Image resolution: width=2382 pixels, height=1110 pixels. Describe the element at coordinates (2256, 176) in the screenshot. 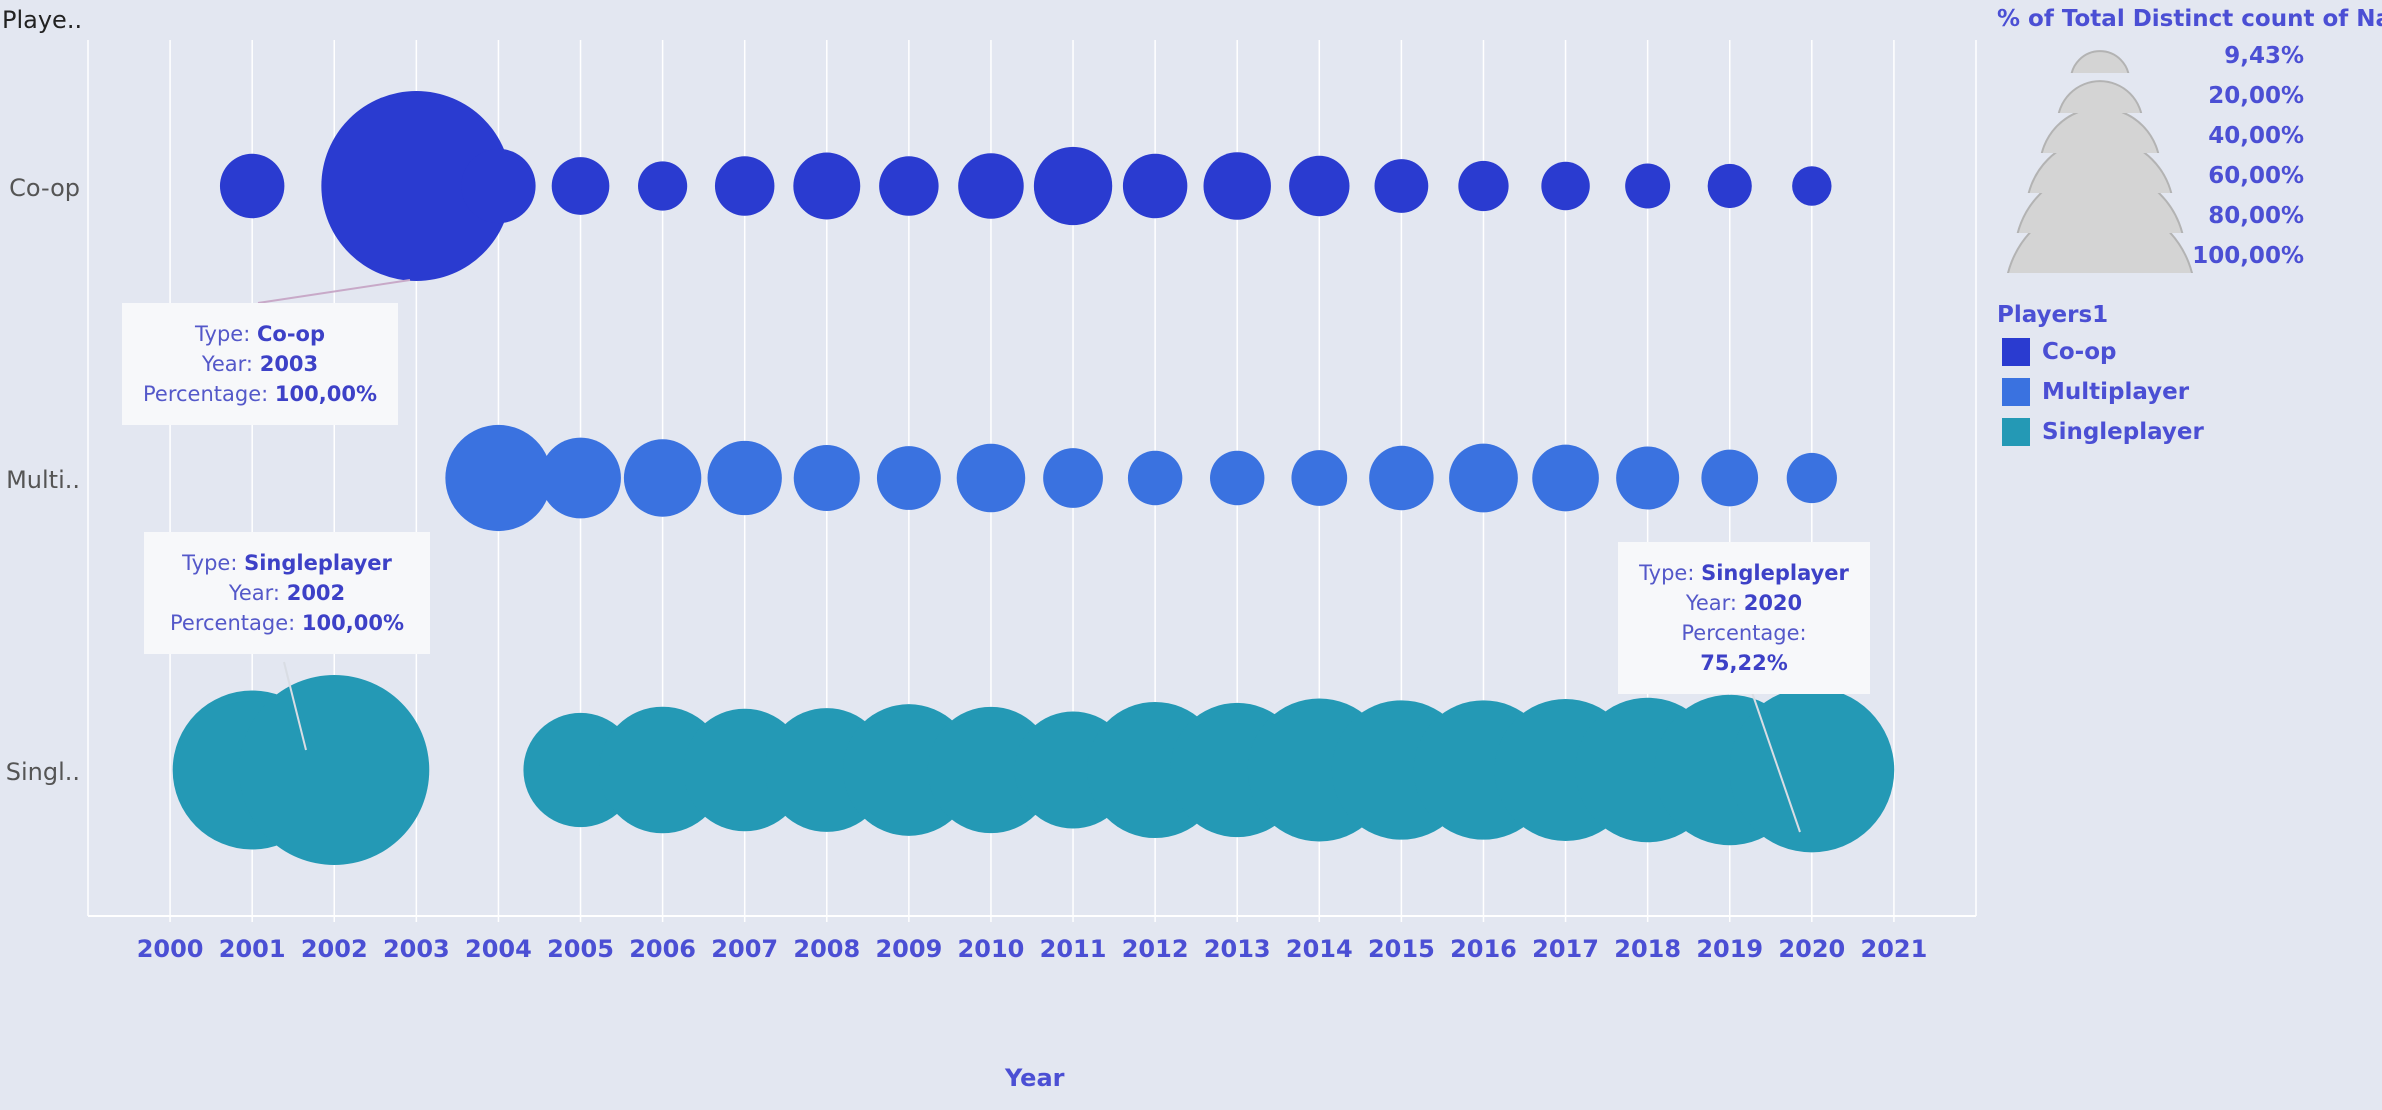

I see `size-legend-label: 60,00%` at that location.